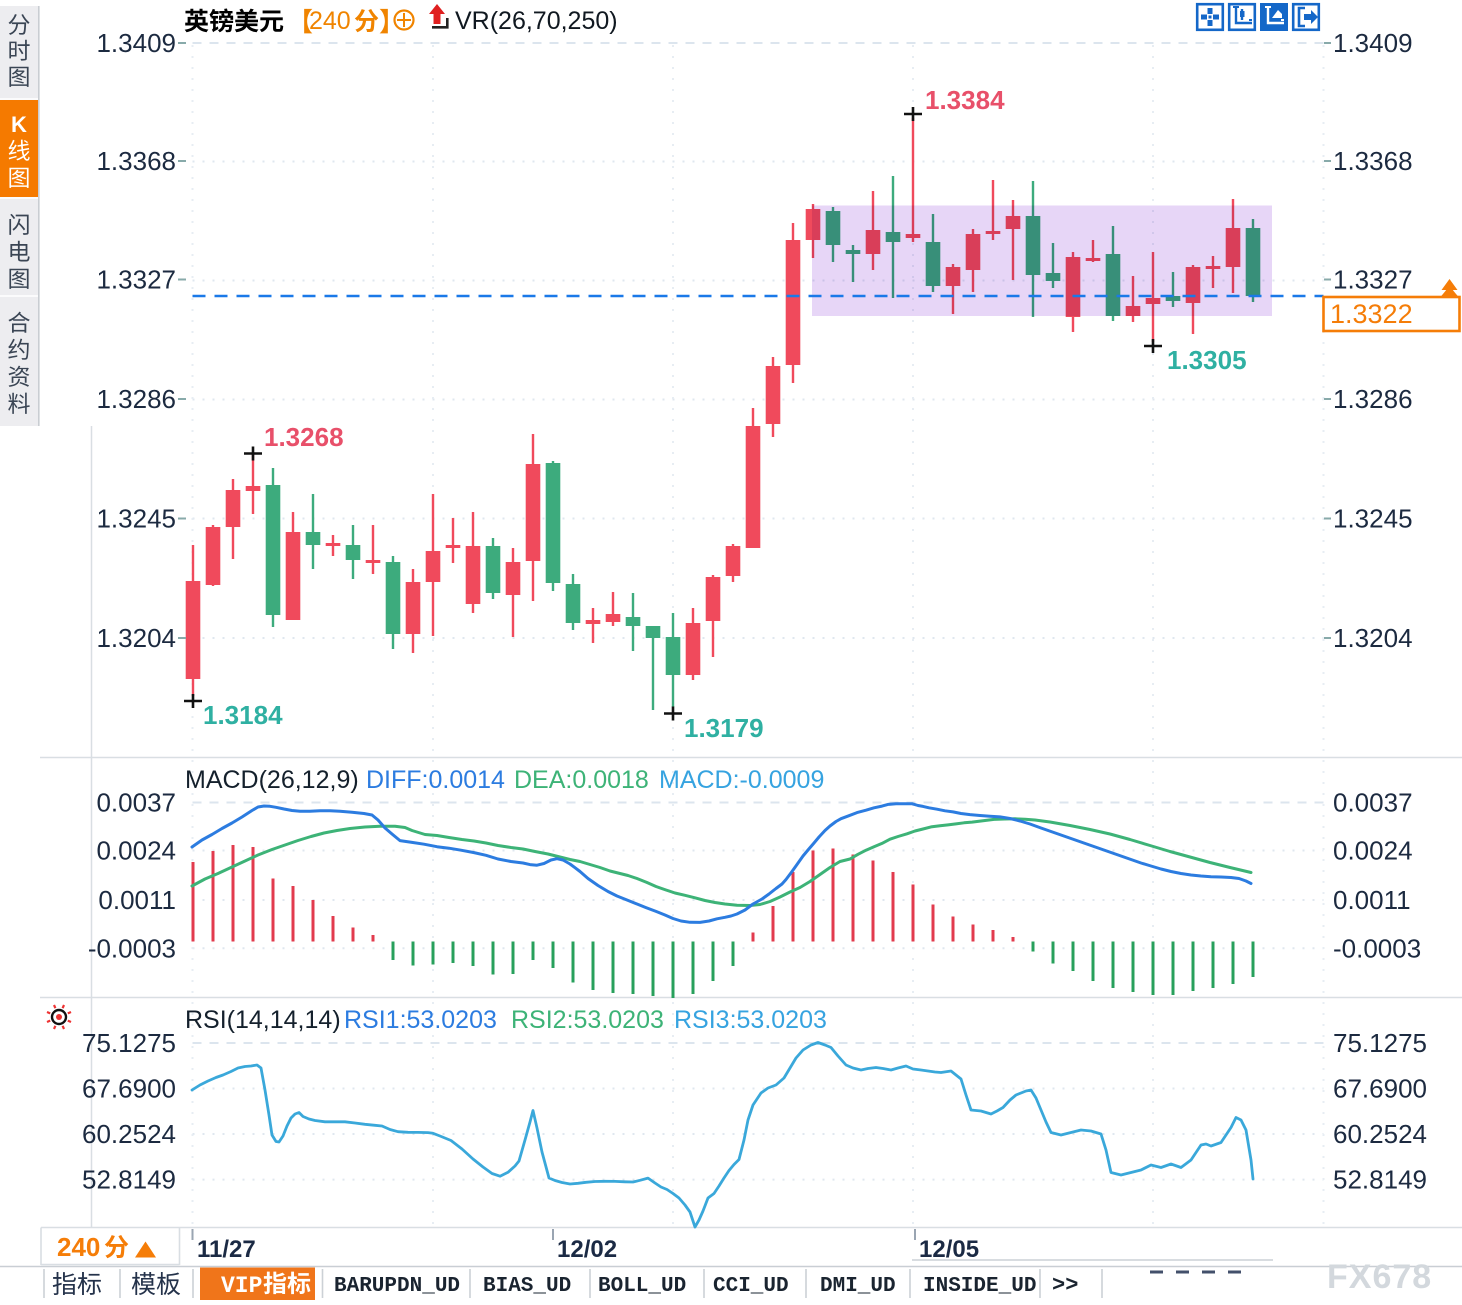 The width and height of the screenshot is (1462, 1305). I want to click on svg-text: RSI2:53.0203, so click(587, 1020).